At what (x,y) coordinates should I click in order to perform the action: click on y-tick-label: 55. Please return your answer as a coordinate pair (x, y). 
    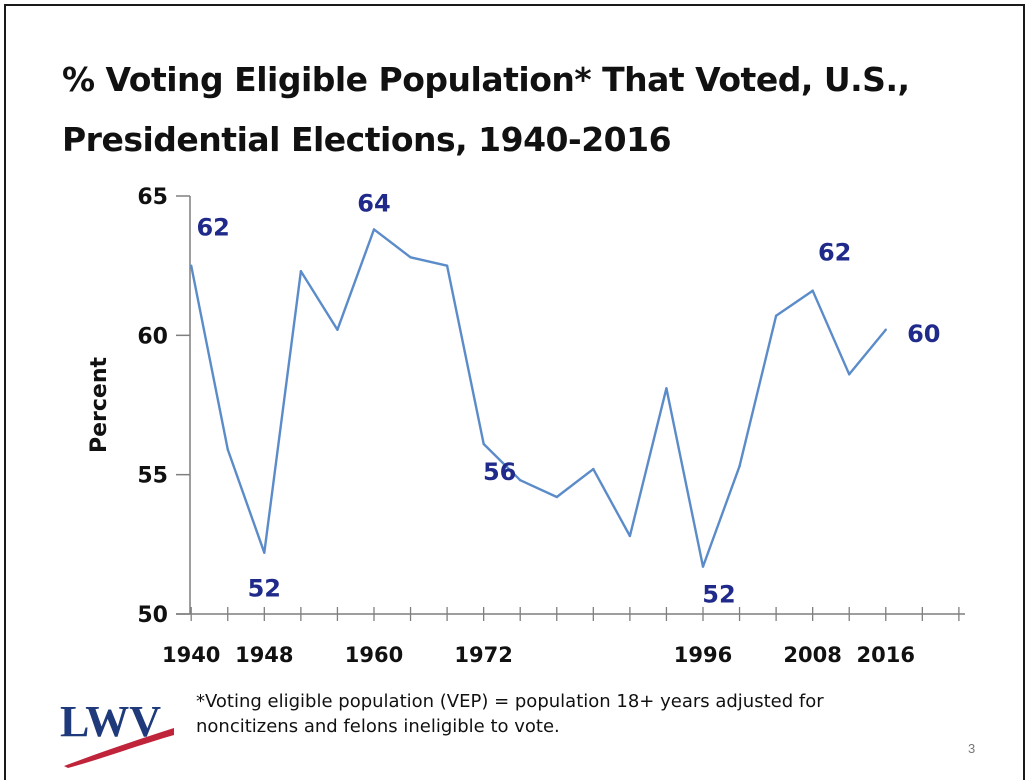
    Looking at the image, I should click on (152, 476).